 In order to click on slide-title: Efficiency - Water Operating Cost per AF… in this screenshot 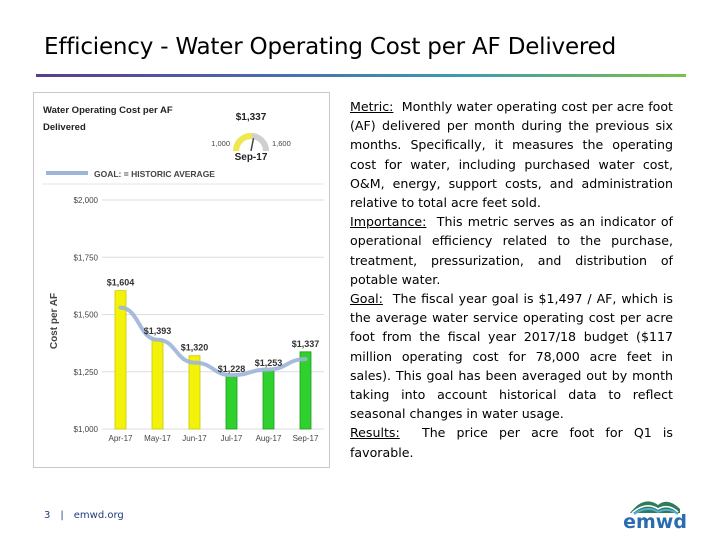, I will do `click(330, 47)`.